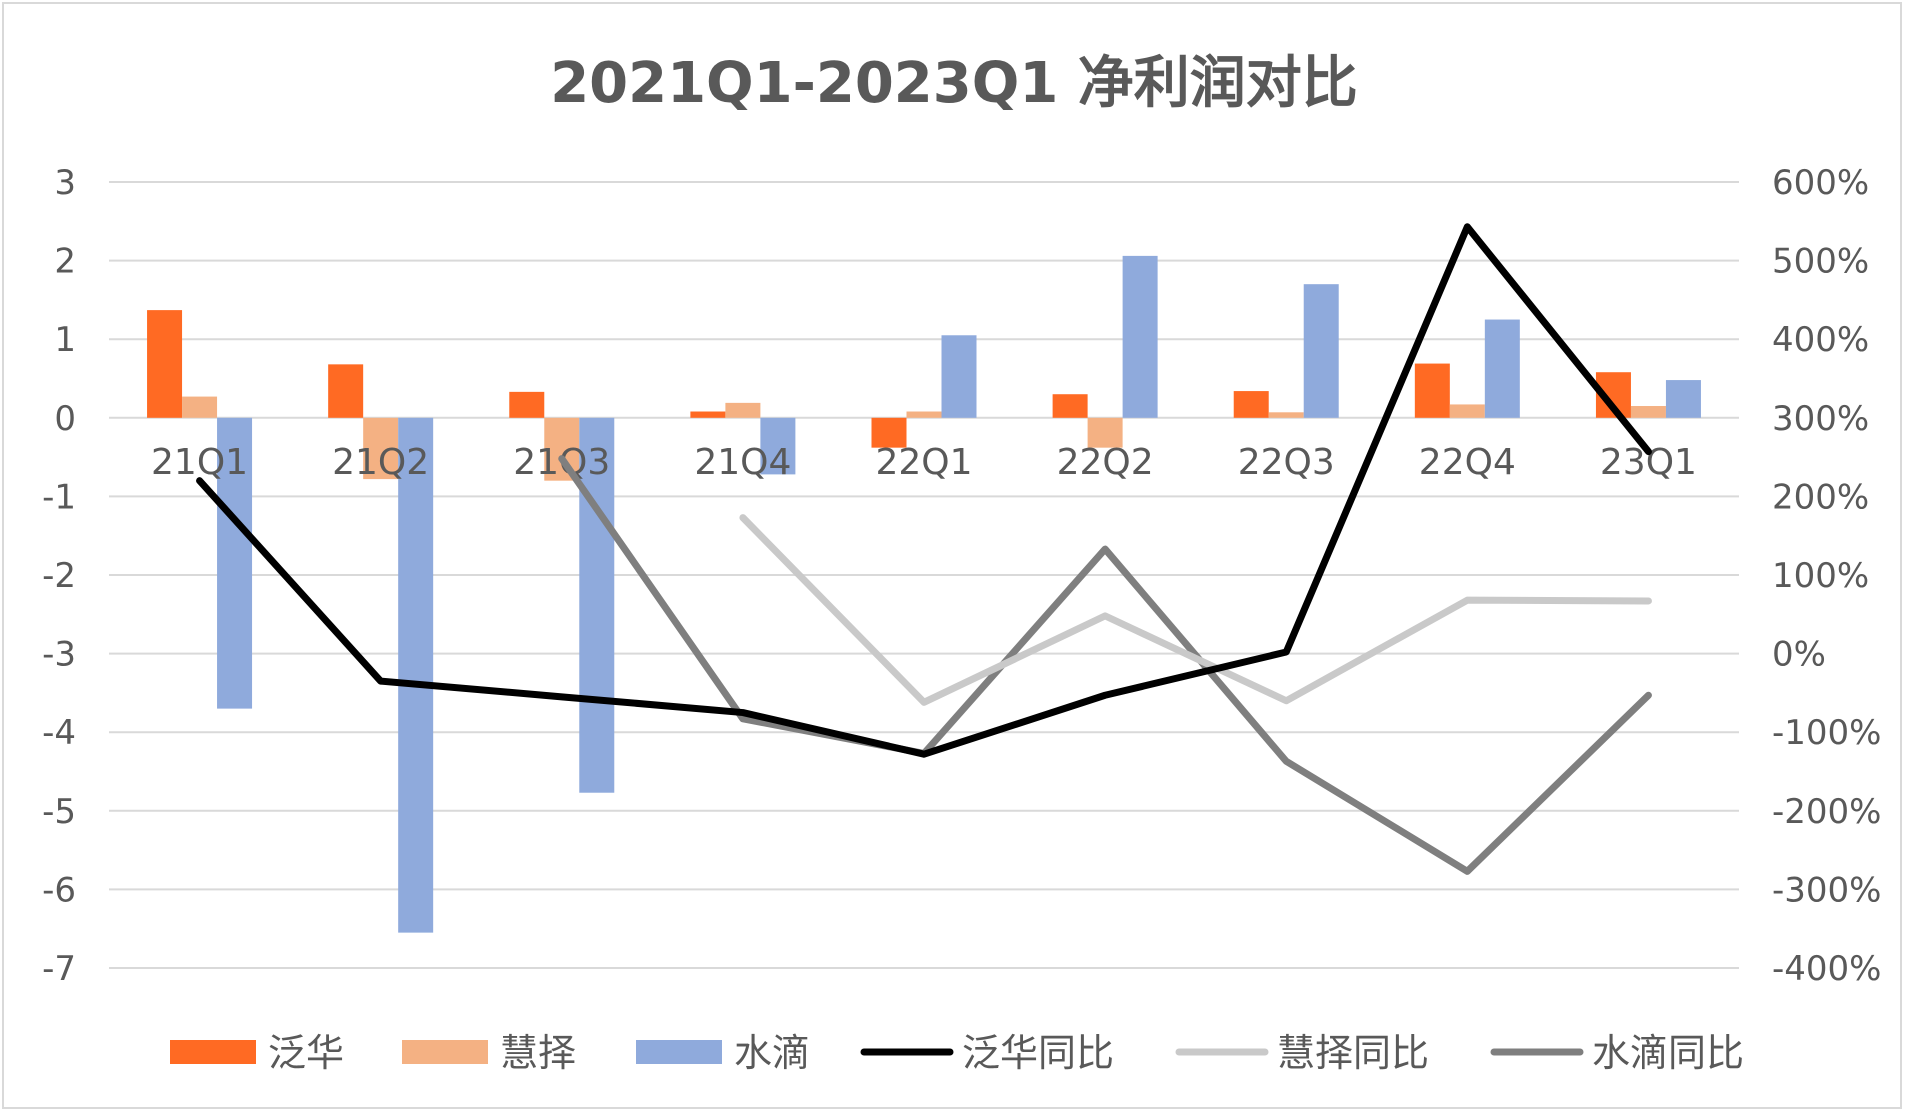 The image size is (1906, 1113). What do you see at coordinates (65, 340) in the screenshot?
I see `left-tick-label: 1` at bounding box center [65, 340].